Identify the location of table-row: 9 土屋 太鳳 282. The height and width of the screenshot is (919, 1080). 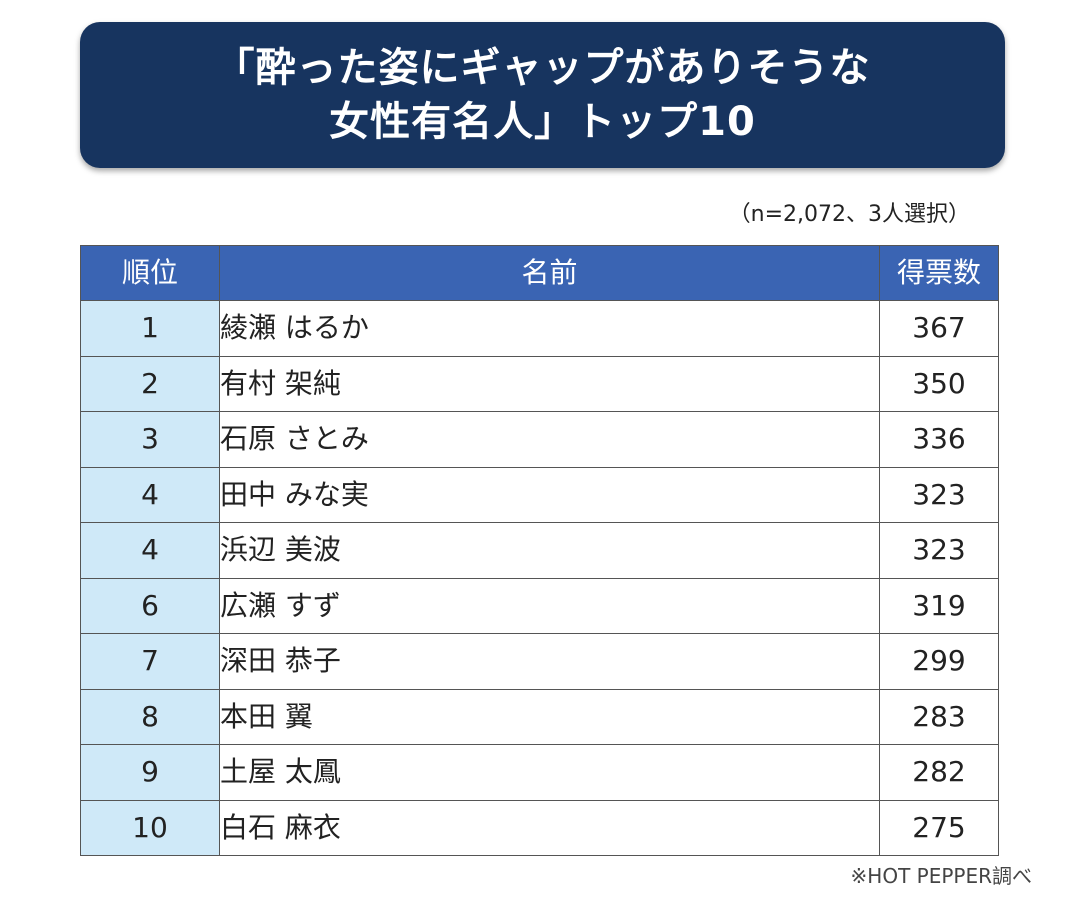
(539, 772).